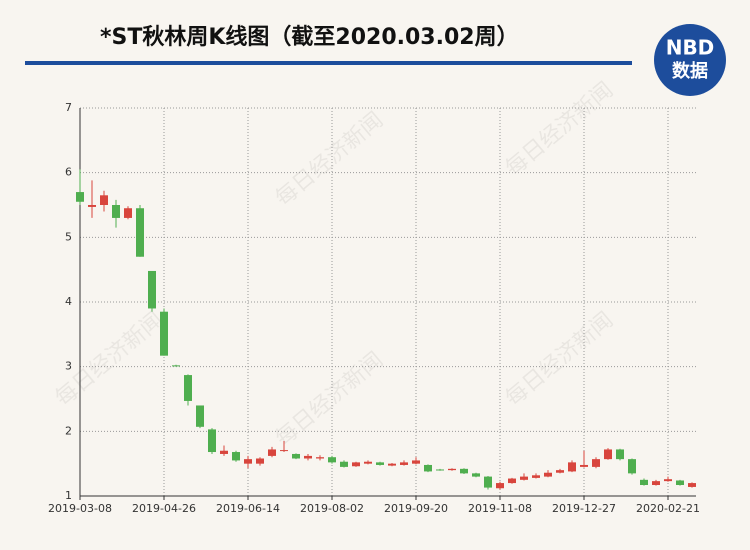  I want to click on x-tick-label: 2019-08-02, so click(332, 508).